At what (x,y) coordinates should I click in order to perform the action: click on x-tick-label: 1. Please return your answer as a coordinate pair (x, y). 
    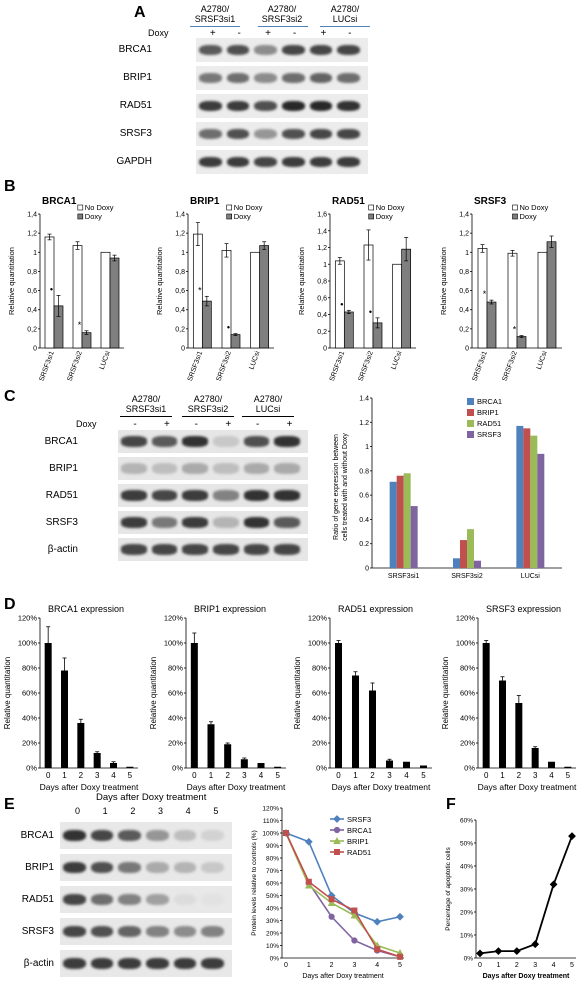
    Looking at the image, I should click on (309, 965).